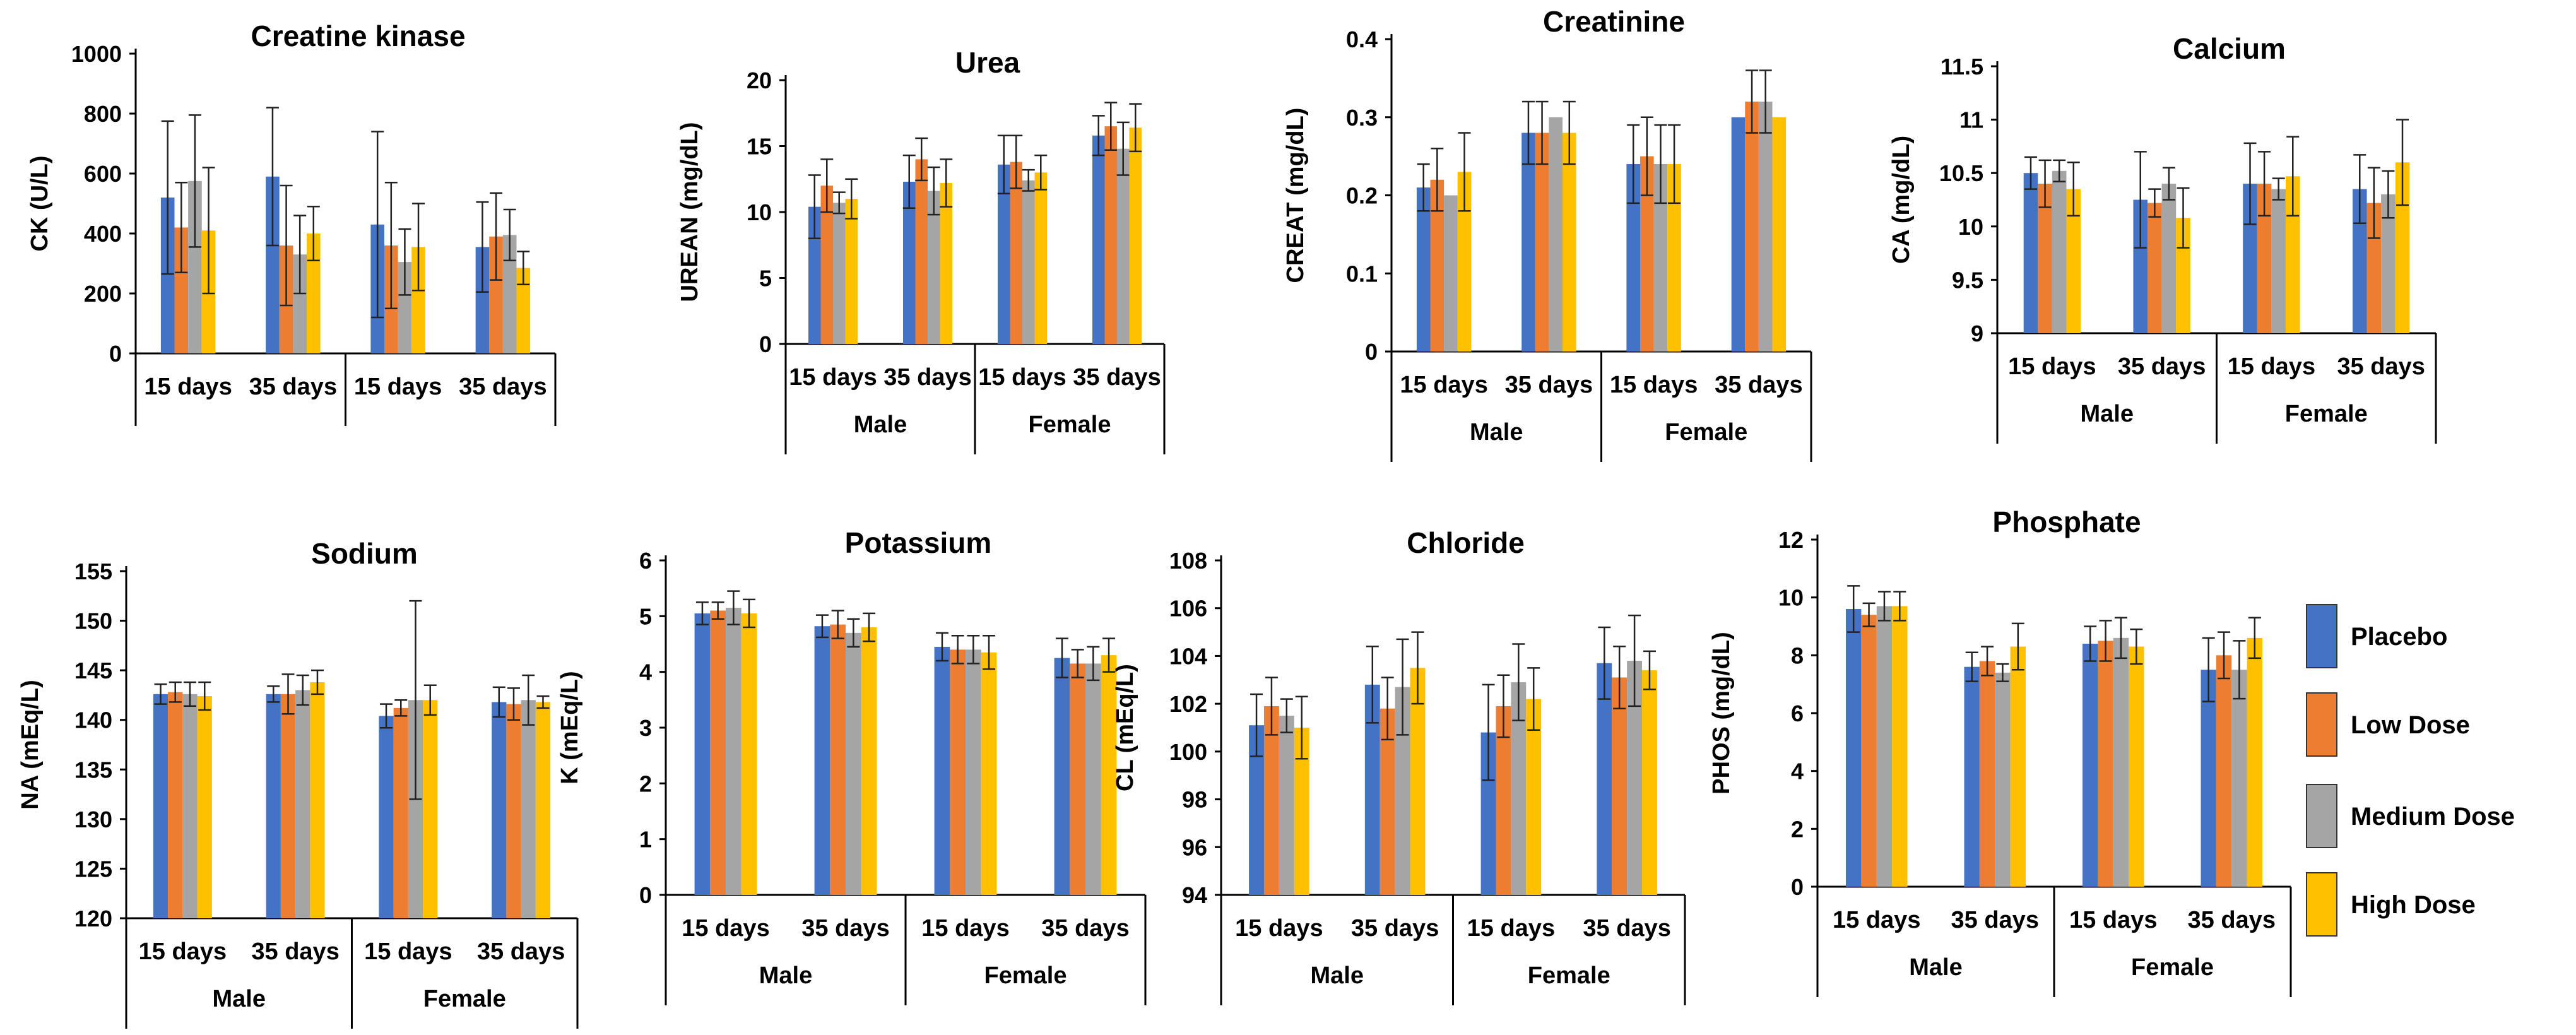 The width and height of the screenshot is (2576, 1035). Describe the element at coordinates (1614, 21) in the screenshot. I see `chart-title: Creatinine` at that location.